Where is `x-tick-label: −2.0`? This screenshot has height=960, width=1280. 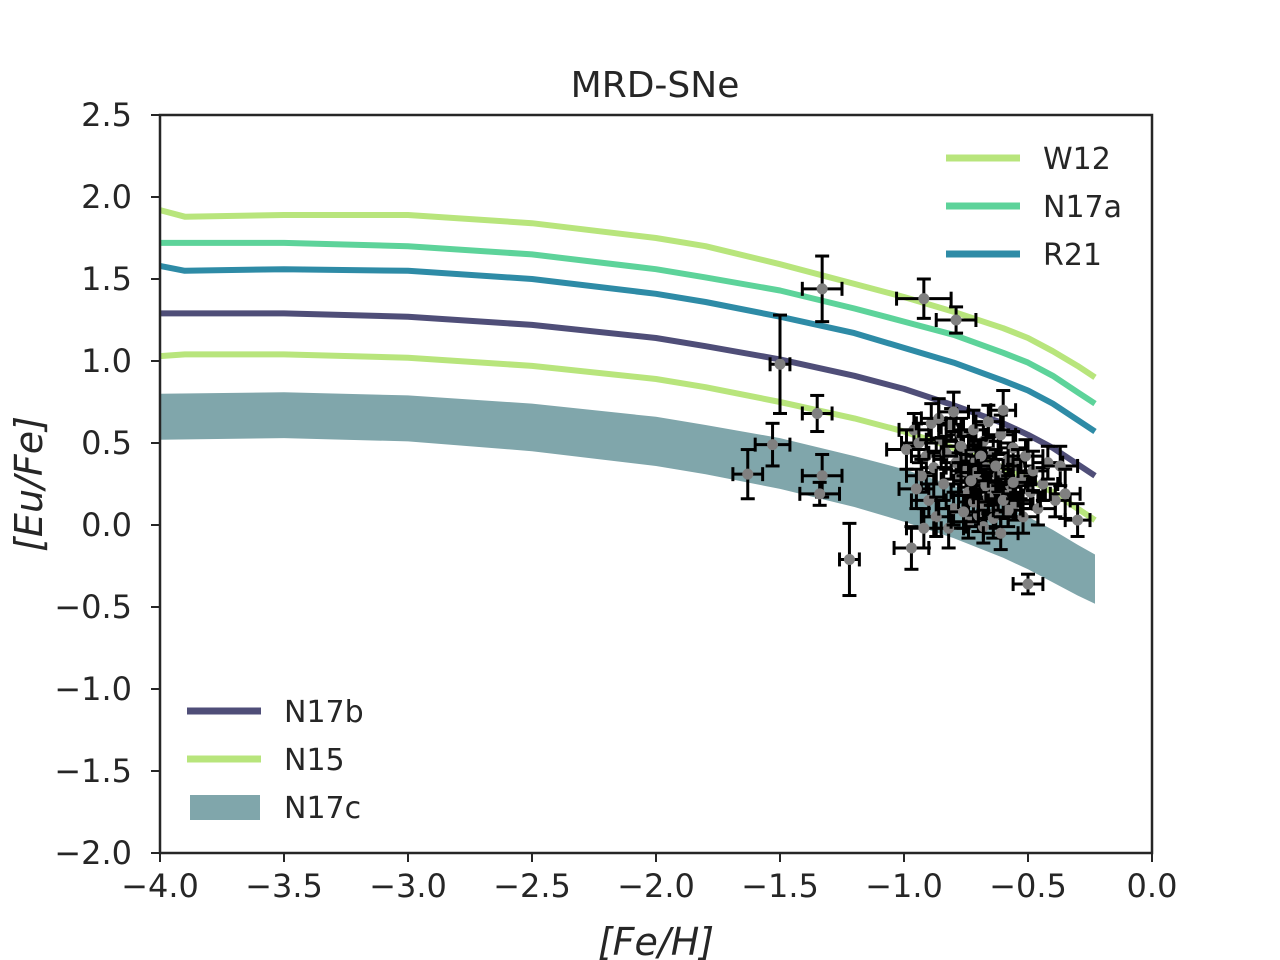 x-tick-label: −2.0 is located at coordinates (656, 886).